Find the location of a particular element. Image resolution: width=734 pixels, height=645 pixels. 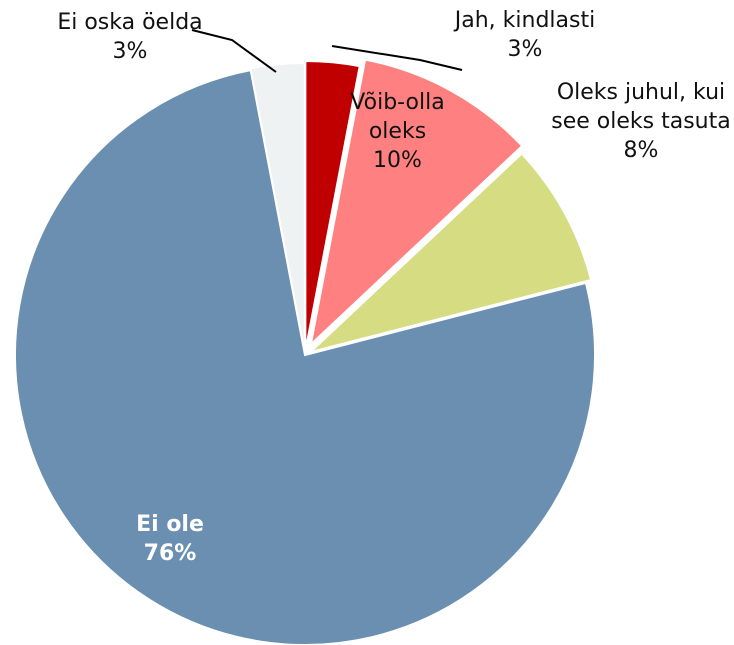

slice-label: Ei oska öelda 3% is located at coordinates (130, 37).